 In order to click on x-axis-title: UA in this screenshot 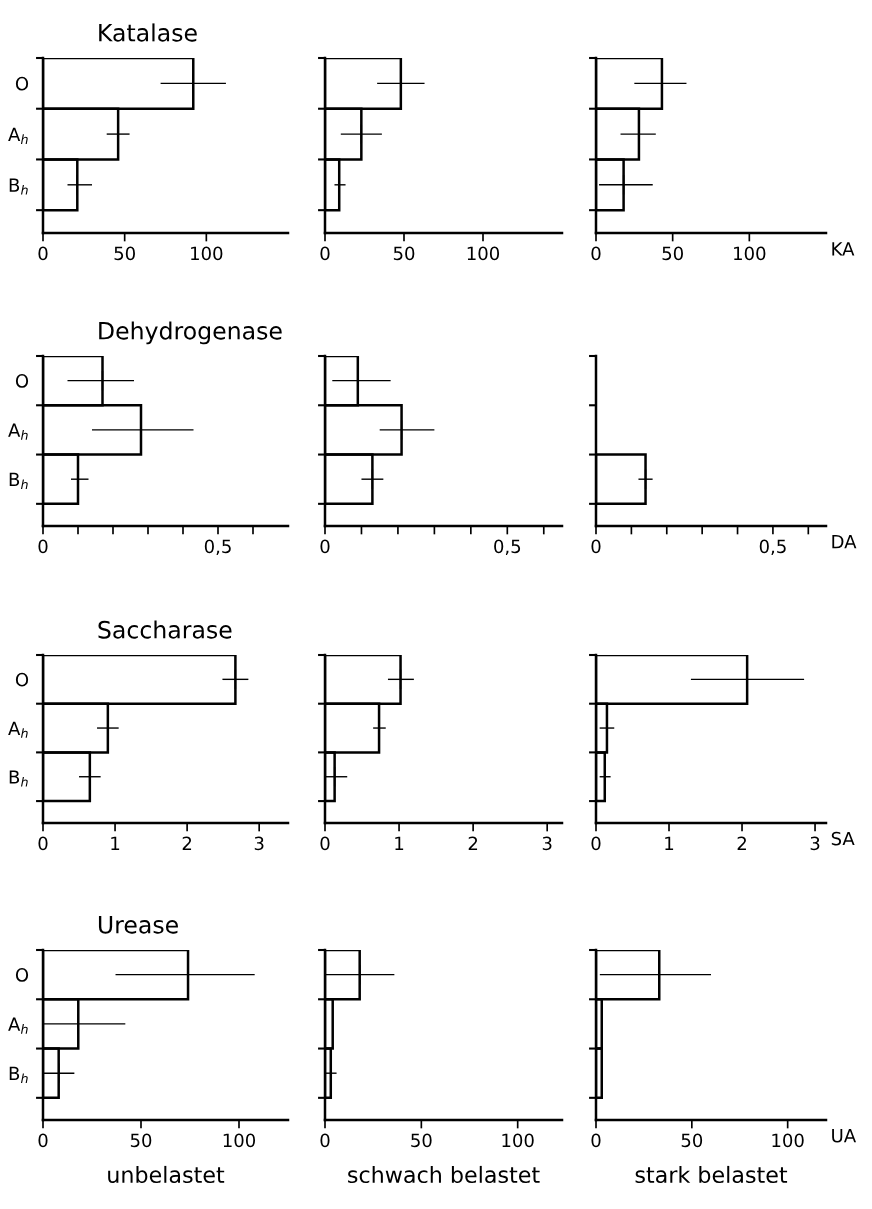, I will do `click(844, 1136)`.